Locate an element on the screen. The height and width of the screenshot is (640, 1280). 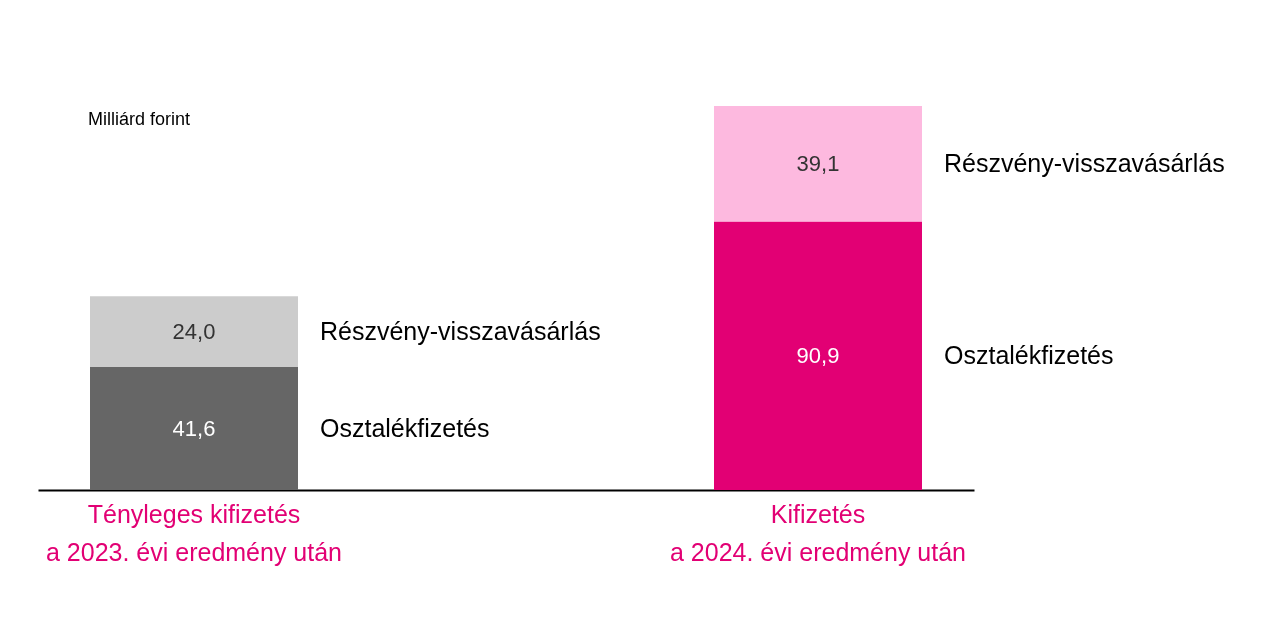
x-tick-label: Tényleges kifizetés a 2023. évi eredmény után is located at coordinates (194, 532).